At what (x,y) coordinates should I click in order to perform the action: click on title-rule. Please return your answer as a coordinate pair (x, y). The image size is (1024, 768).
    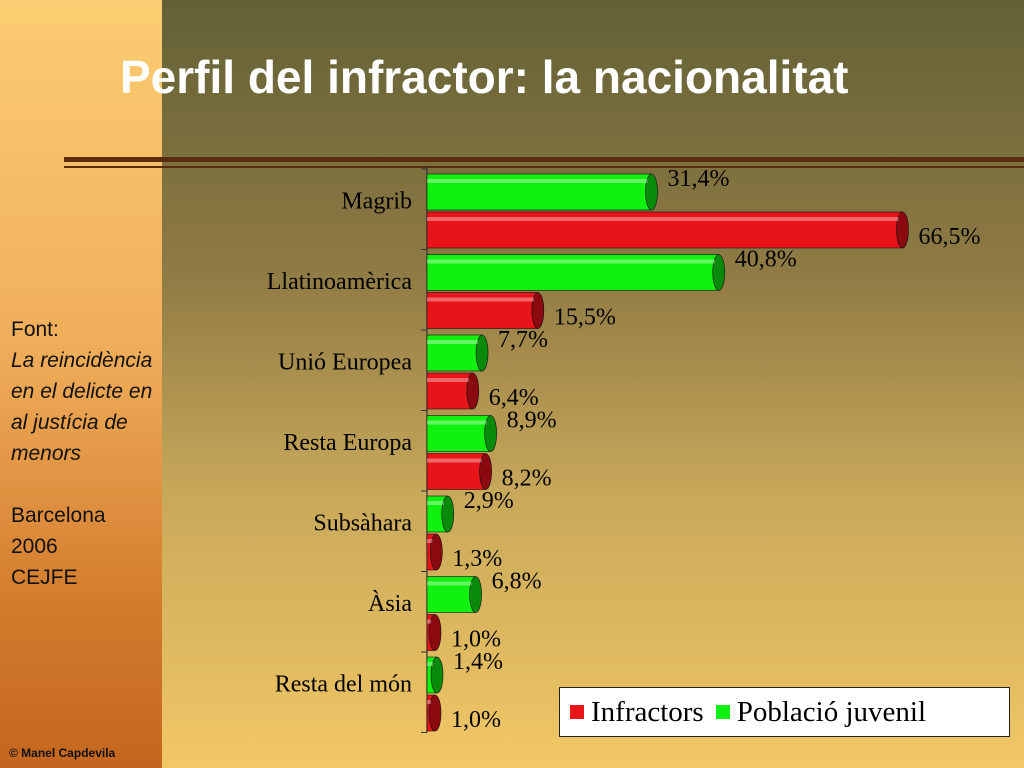
    Looking at the image, I should click on (544, 159).